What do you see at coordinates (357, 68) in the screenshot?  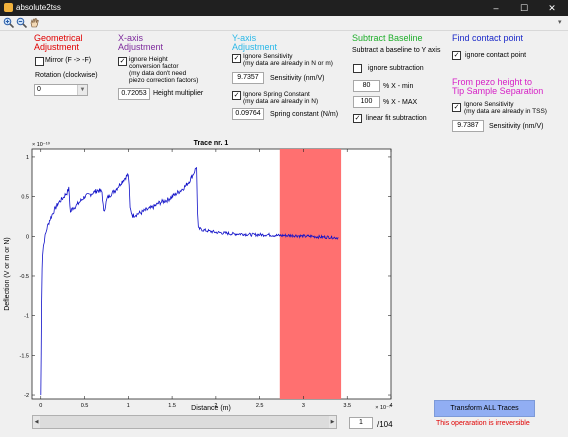 I see `ignore-subtraction-checkbox` at bounding box center [357, 68].